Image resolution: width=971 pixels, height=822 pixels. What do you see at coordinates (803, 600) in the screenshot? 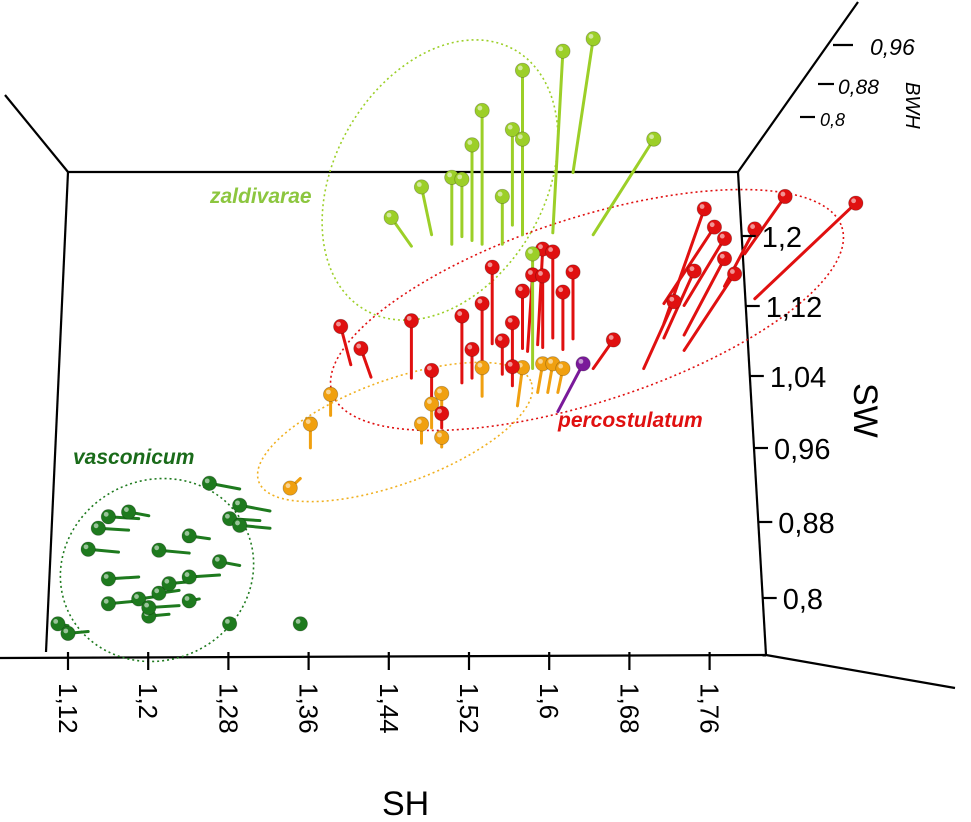
I see `y-tick-label: 0,8` at bounding box center [803, 600].